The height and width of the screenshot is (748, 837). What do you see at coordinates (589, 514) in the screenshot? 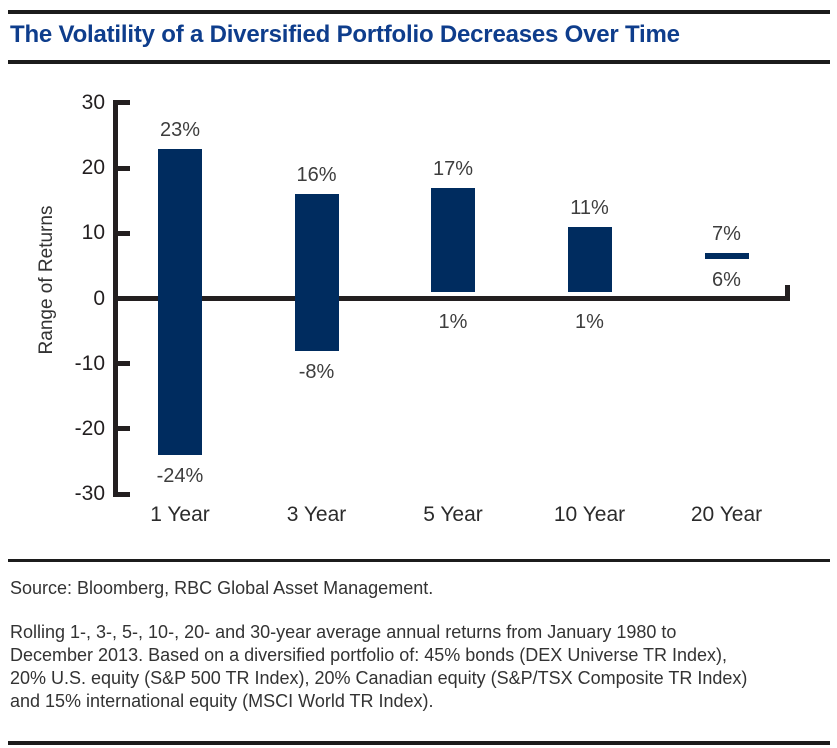
I see `x-axis-category-label: 10 Year` at bounding box center [589, 514].